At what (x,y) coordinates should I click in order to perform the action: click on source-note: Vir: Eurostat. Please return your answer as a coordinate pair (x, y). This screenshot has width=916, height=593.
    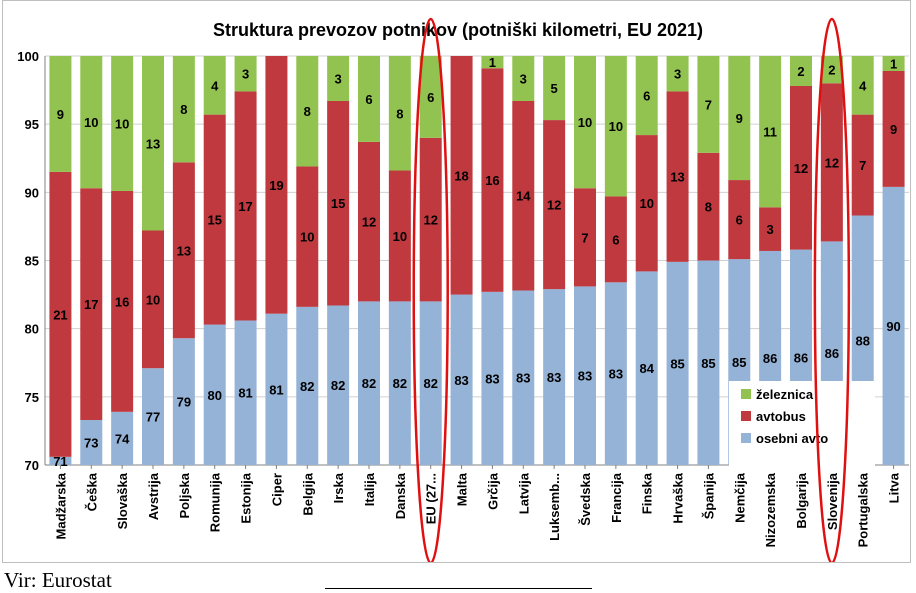
    Looking at the image, I should click on (58, 580).